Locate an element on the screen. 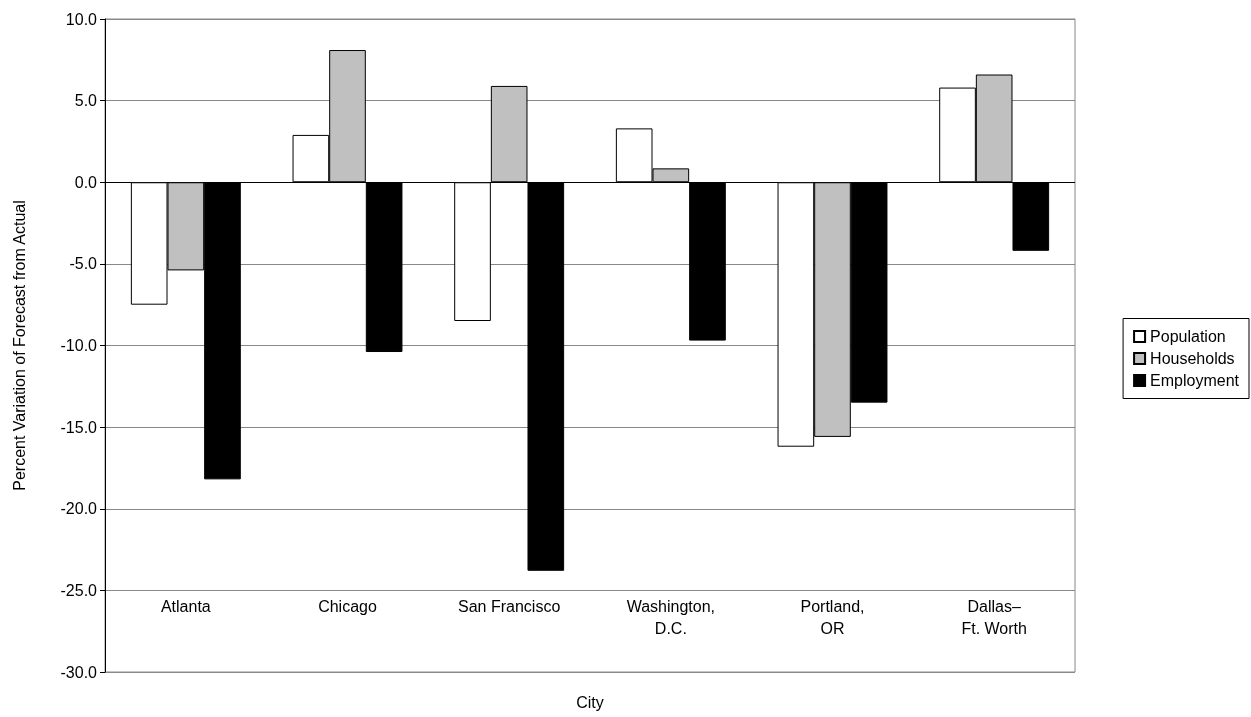  x-axis-title: City is located at coordinates (590, 702).